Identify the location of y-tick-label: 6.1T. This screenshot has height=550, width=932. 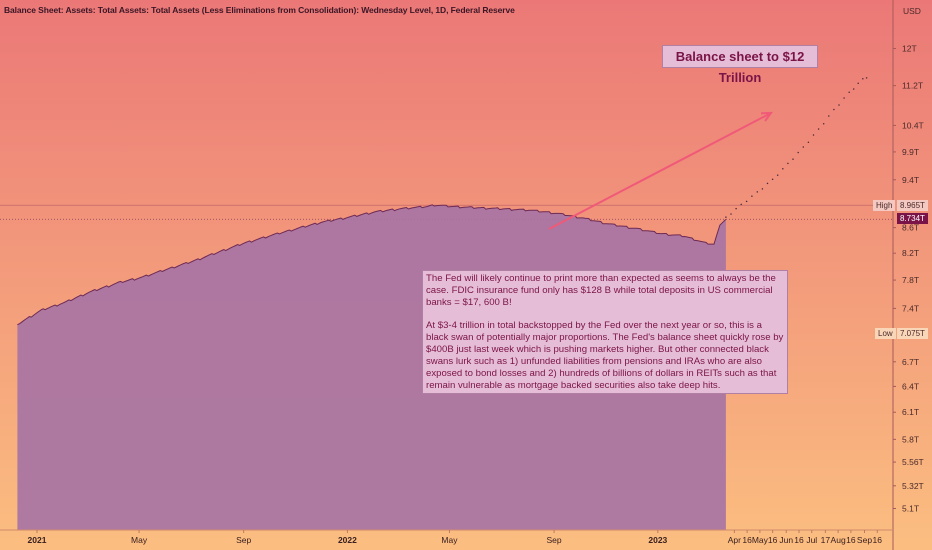
(910, 412).